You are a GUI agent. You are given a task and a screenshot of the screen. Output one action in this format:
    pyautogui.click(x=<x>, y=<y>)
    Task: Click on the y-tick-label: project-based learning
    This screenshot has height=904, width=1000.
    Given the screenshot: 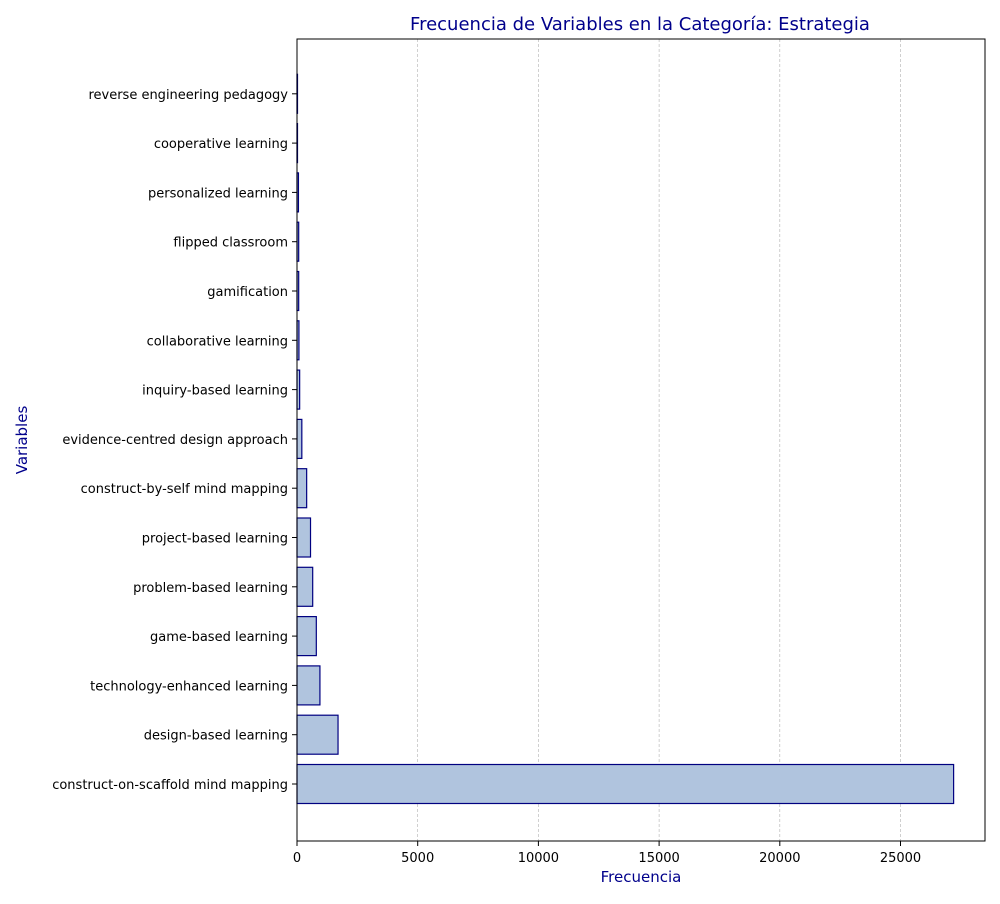 What is the action you would take?
    pyautogui.click(x=215, y=539)
    